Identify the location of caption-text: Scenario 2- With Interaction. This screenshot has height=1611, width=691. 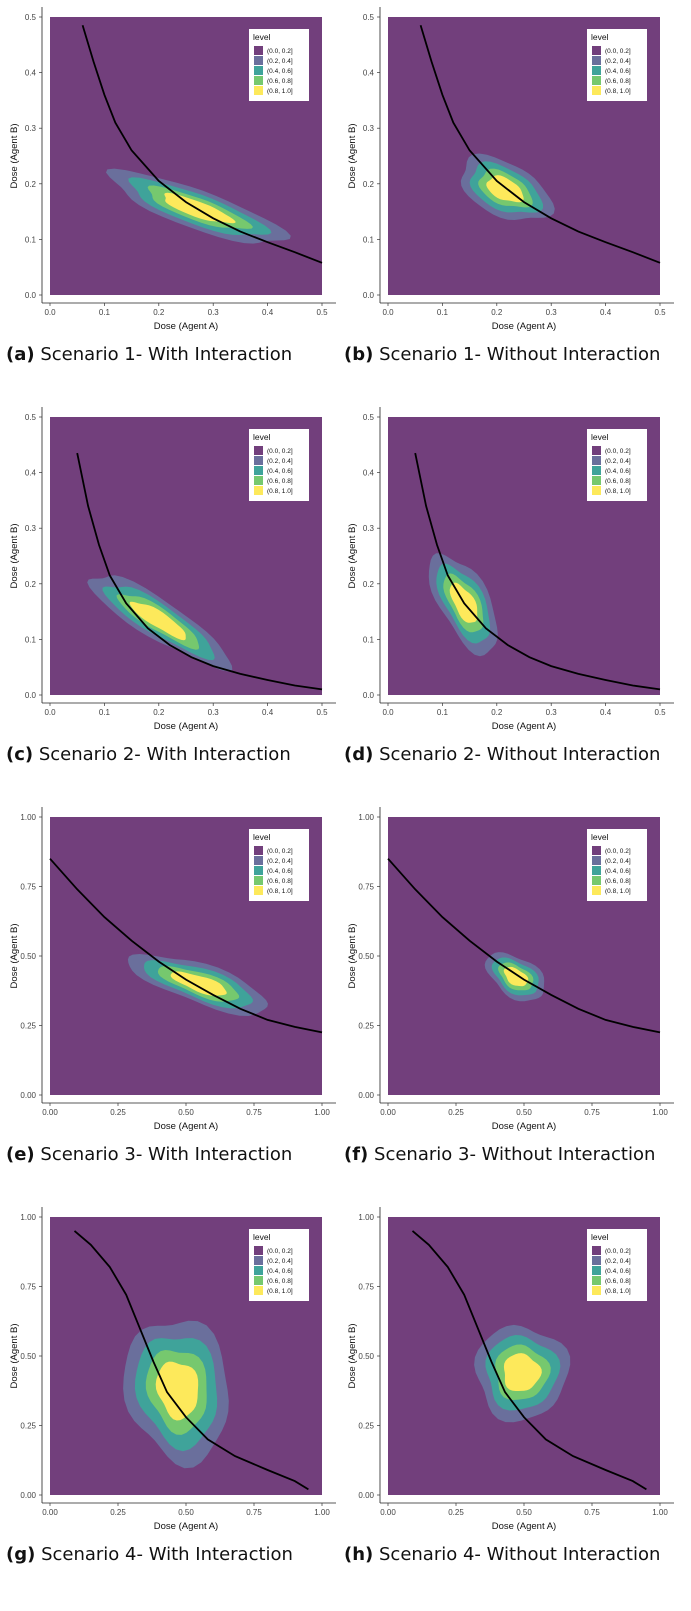
(162, 754).